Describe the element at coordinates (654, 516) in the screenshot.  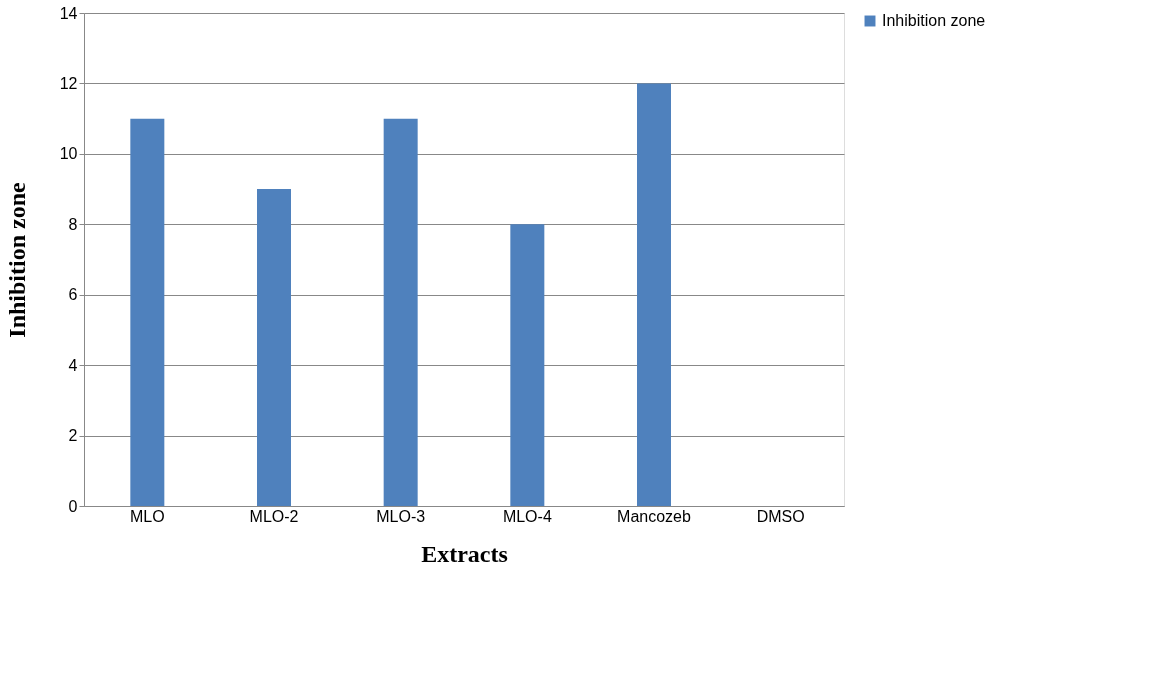
I see `x-tick-label: Mancozeb` at that location.